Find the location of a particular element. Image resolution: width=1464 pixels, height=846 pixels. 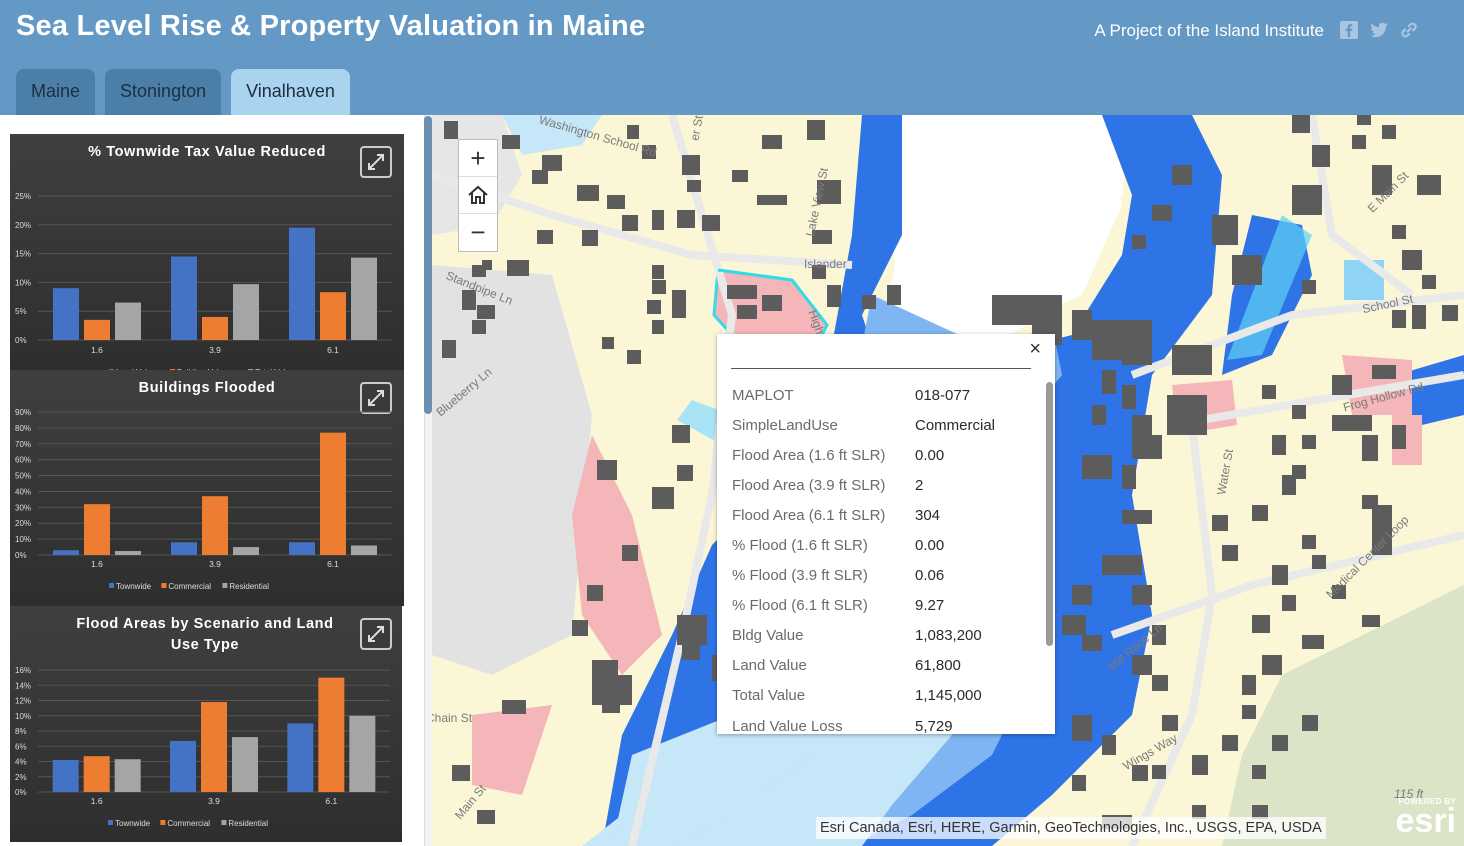

legend-label: Land Value is located at coordinates (136, 369).